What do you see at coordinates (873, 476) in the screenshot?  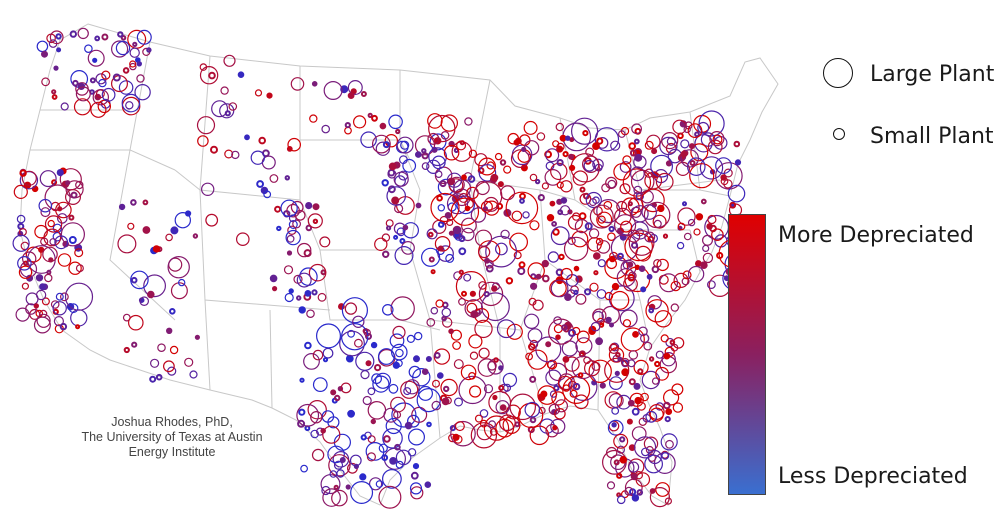 I see `legend-less-label: Less Depreciated` at bounding box center [873, 476].